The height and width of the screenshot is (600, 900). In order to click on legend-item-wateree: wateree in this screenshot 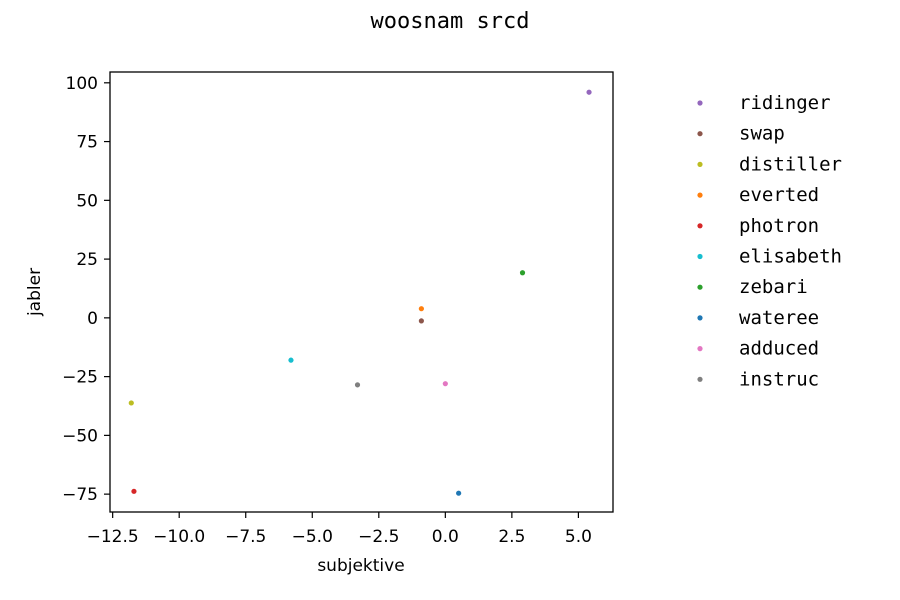, I will do `click(758, 318)`.